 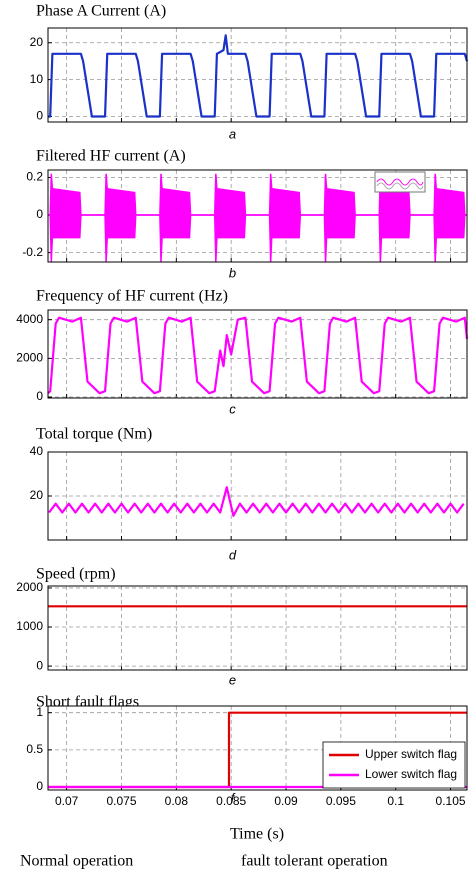 I want to click on legend-label: Upper switch flag, so click(x=411, y=754).